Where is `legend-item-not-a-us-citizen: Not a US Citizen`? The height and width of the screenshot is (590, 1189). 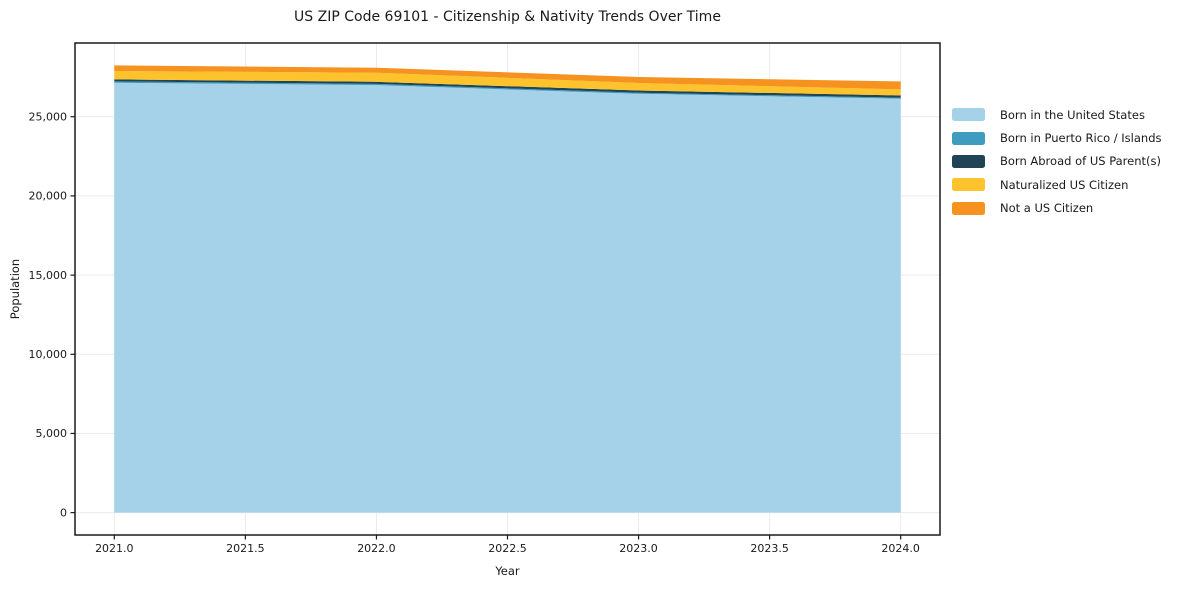 legend-item-not-a-us-citizen: Not a US Citizen is located at coordinates (1057, 208).